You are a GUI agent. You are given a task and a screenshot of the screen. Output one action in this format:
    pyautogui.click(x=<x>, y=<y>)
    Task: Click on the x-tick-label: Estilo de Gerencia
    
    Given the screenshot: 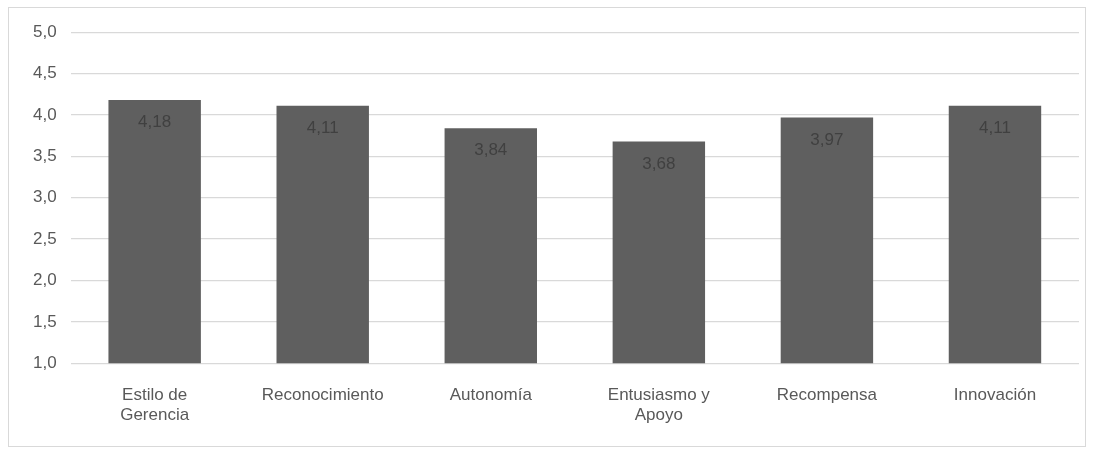 What is the action you would take?
    pyautogui.click(x=155, y=405)
    